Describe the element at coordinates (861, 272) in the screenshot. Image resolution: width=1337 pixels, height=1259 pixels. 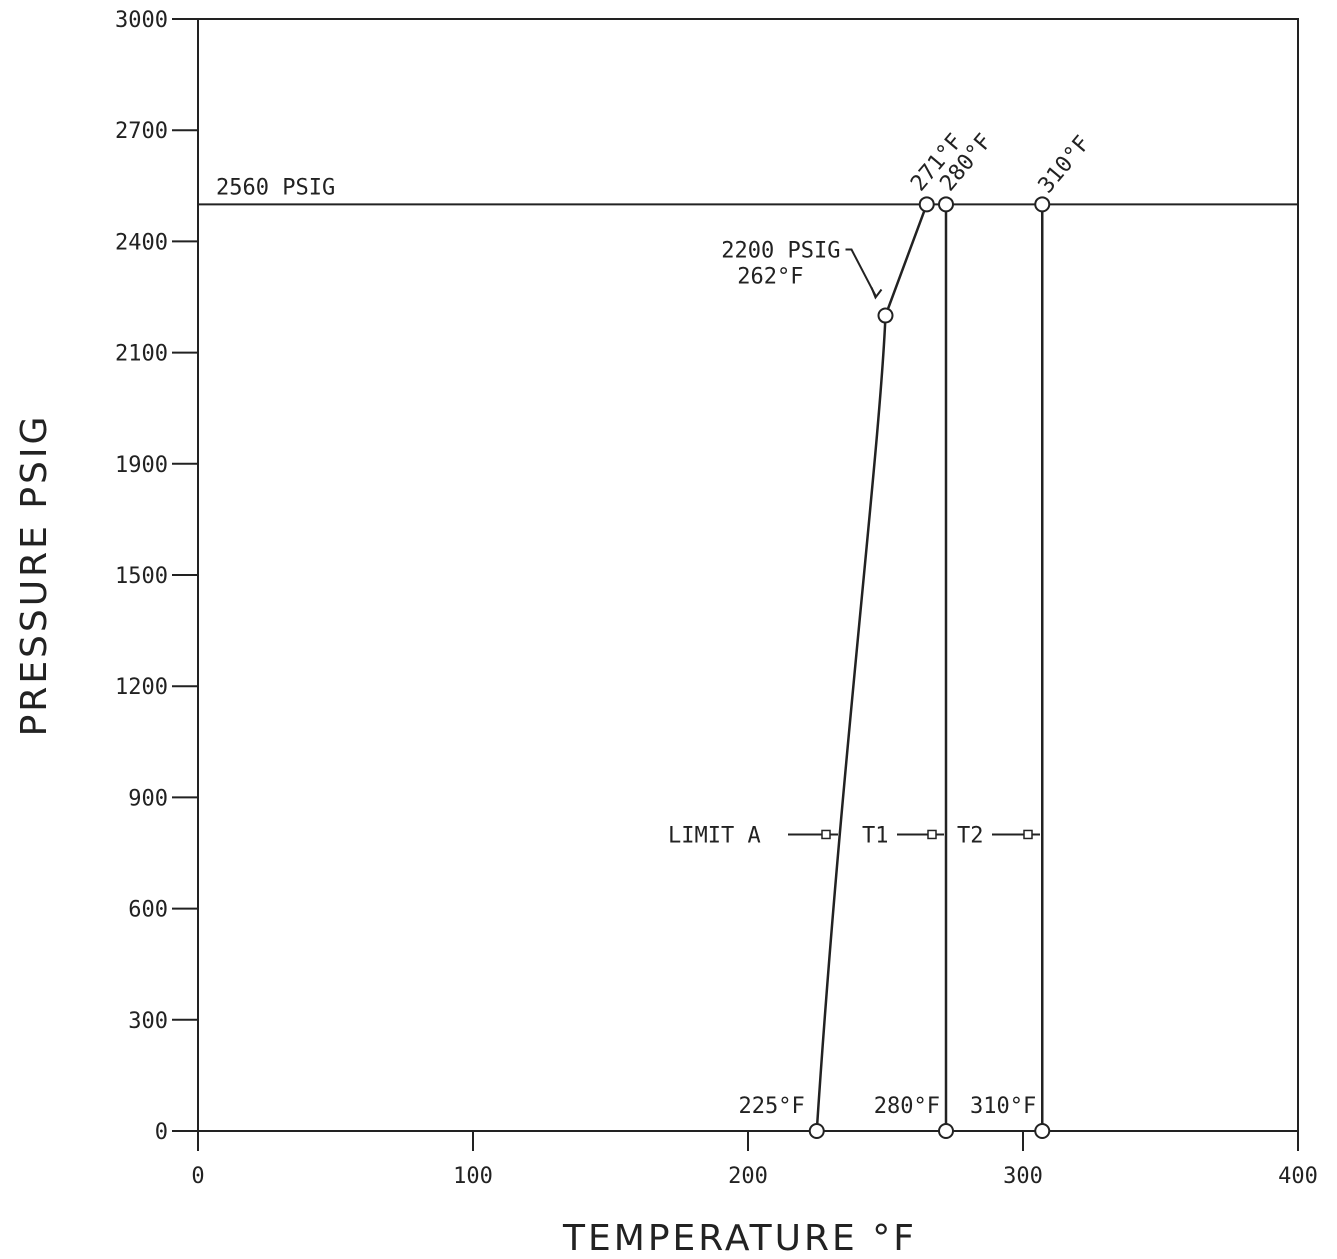
I see `callout-leader` at that location.